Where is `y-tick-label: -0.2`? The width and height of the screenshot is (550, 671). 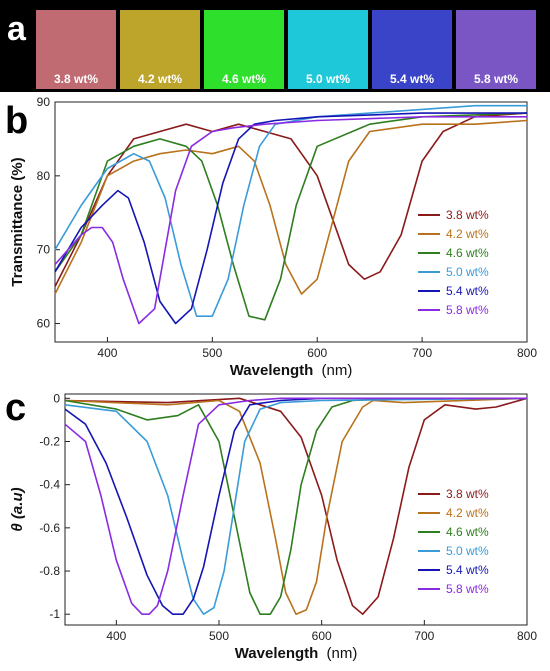 y-tick-label: -0.2 is located at coordinates (49, 441).